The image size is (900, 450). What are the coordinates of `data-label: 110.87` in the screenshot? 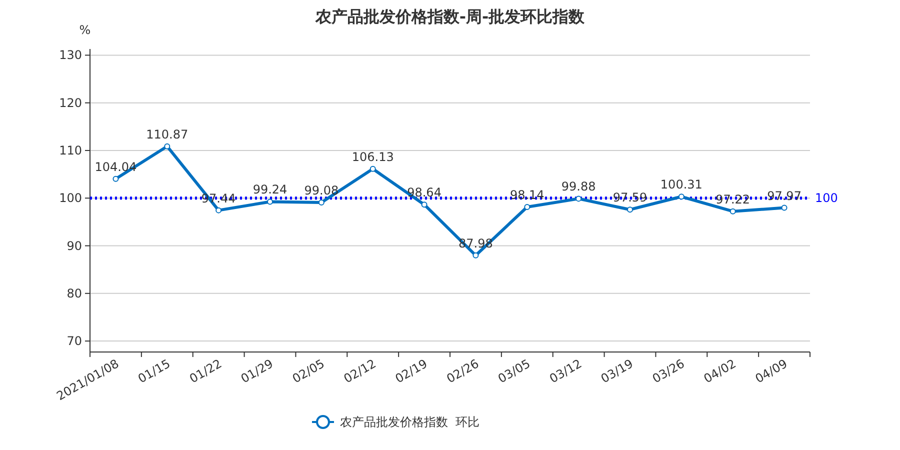 It's located at (167, 134).